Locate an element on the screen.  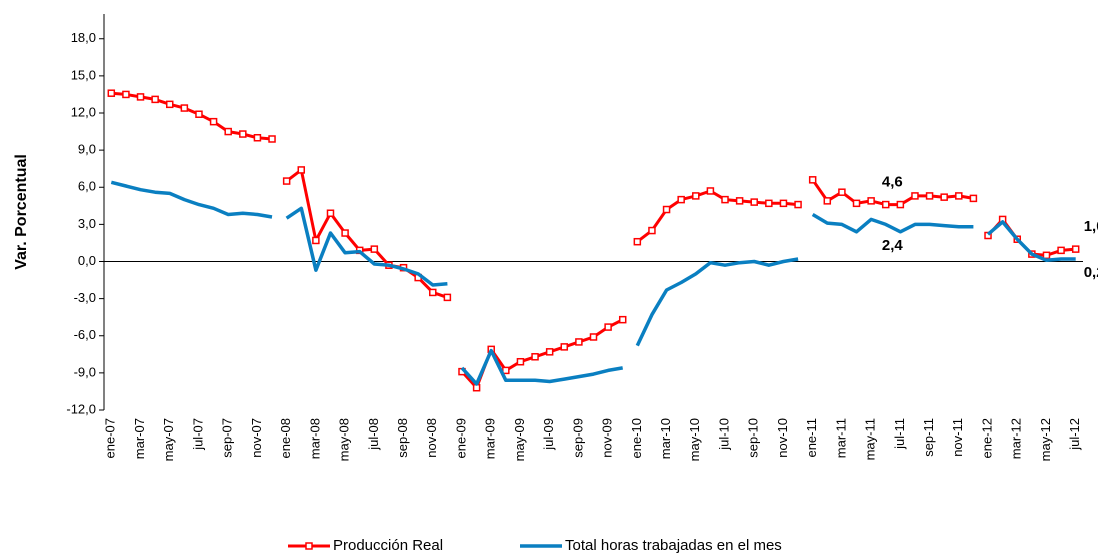
x-tick-label: sep-10 is located at coordinates (753, 438).